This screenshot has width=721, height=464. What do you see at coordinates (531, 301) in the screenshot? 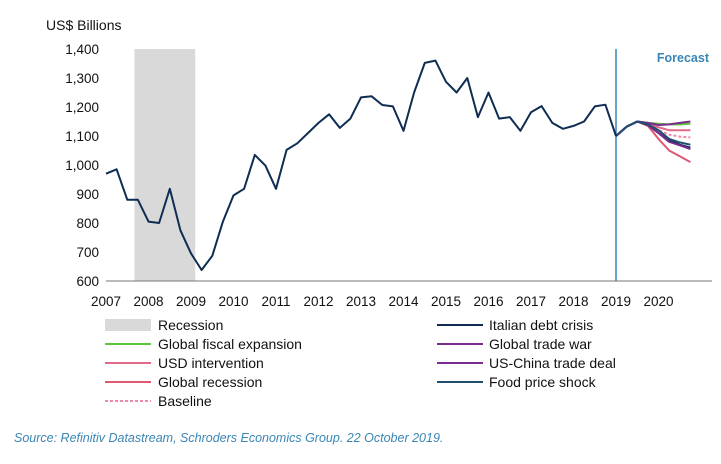
I see `x-tick-label: 2017` at bounding box center [531, 301].